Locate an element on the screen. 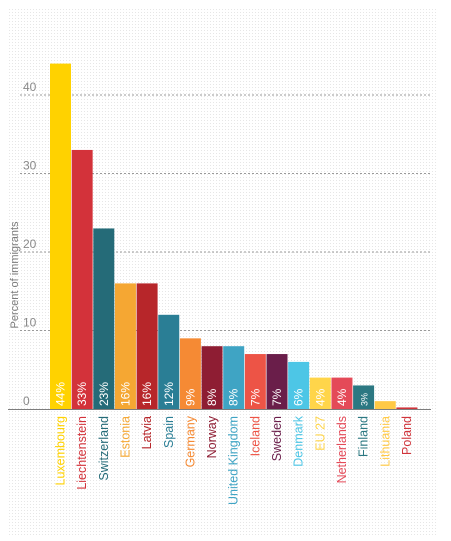 The image size is (451, 541). bar-value-label: 23% is located at coordinates (104, 394).